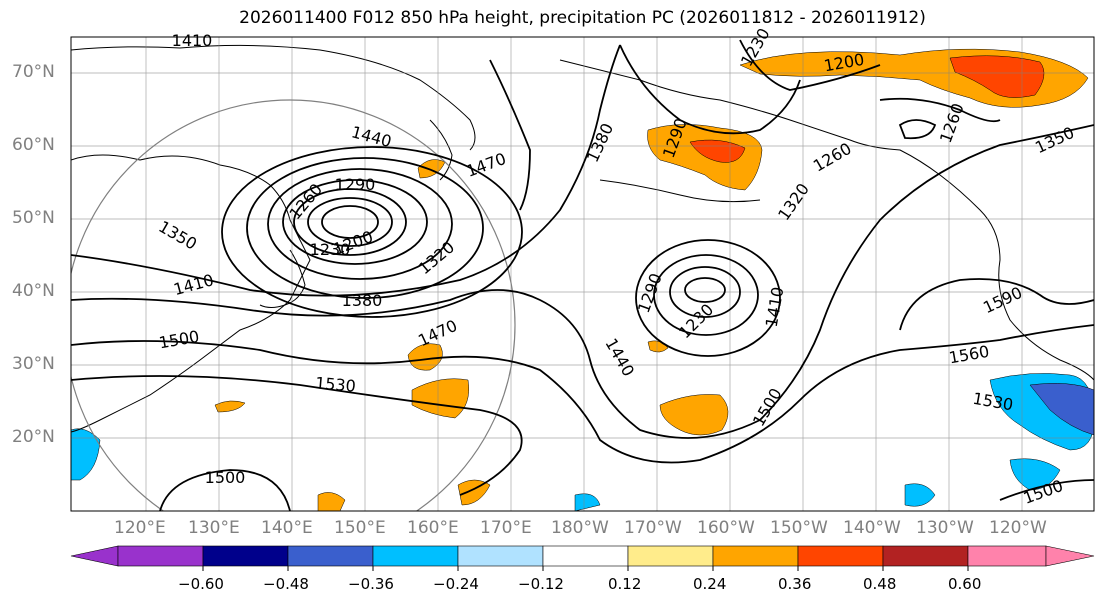  Describe the element at coordinates (192, 40) in the screenshot. I see `contour-label: 1410` at that location.